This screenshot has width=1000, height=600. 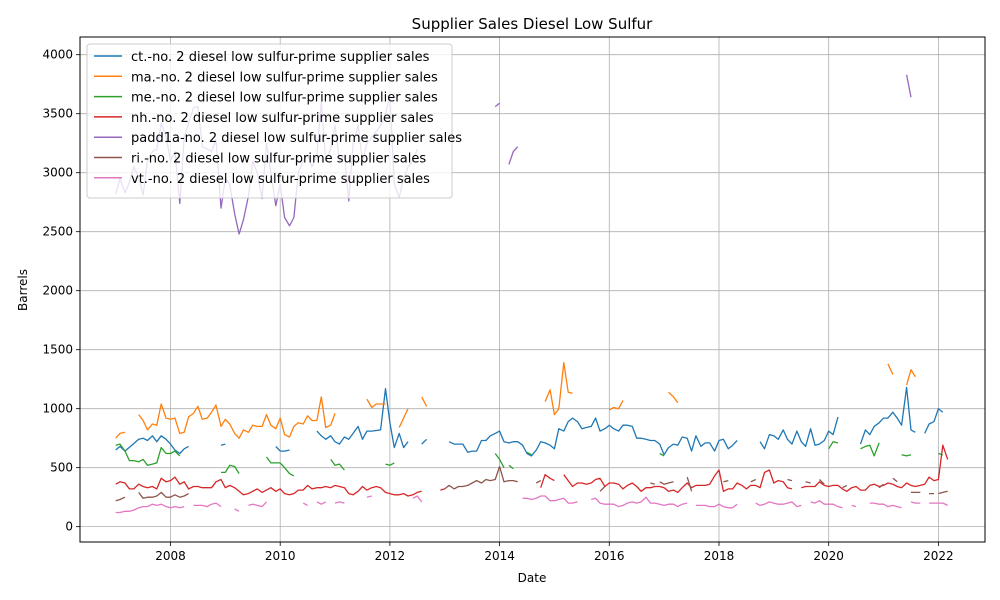 I want to click on x-tick-label: 2010, so click(x=280, y=556).